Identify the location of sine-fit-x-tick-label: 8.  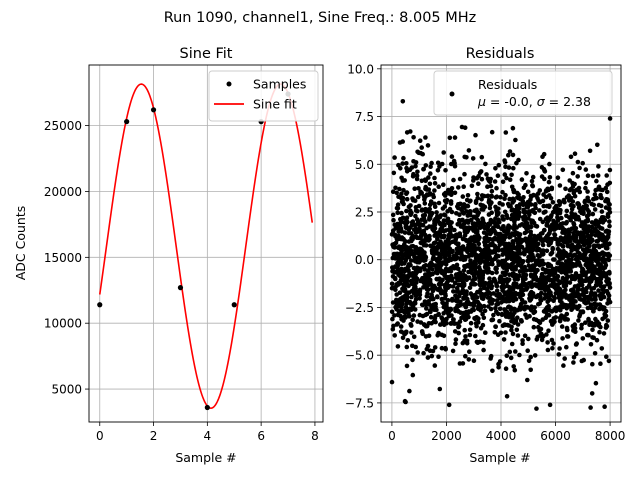
(315, 436).